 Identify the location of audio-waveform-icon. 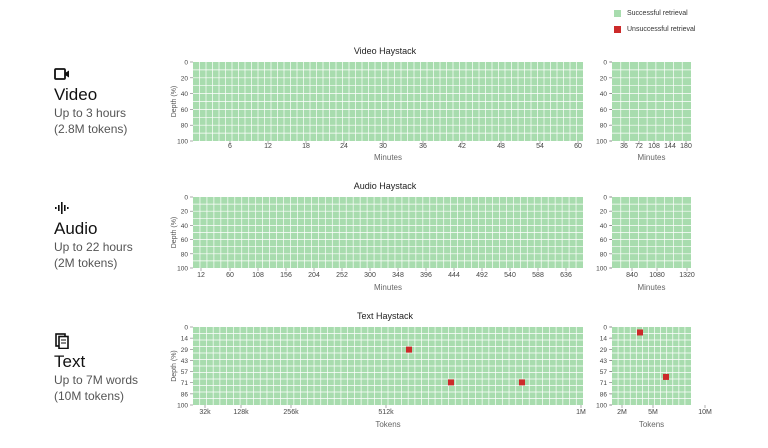
(62, 208).